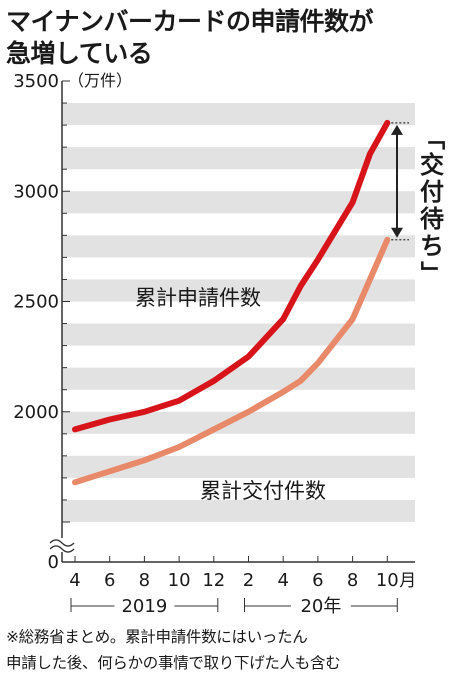 This screenshot has width=452, height=679. What do you see at coordinates (79, 53) in the screenshot?
I see `chart-title-line-2: 急増している` at bounding box center [79, 53].